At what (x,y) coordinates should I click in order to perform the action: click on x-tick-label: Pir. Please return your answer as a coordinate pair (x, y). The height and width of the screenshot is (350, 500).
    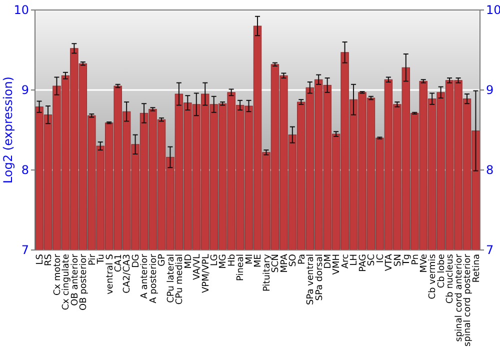
    Looking at the image, I should click on (93, 260).